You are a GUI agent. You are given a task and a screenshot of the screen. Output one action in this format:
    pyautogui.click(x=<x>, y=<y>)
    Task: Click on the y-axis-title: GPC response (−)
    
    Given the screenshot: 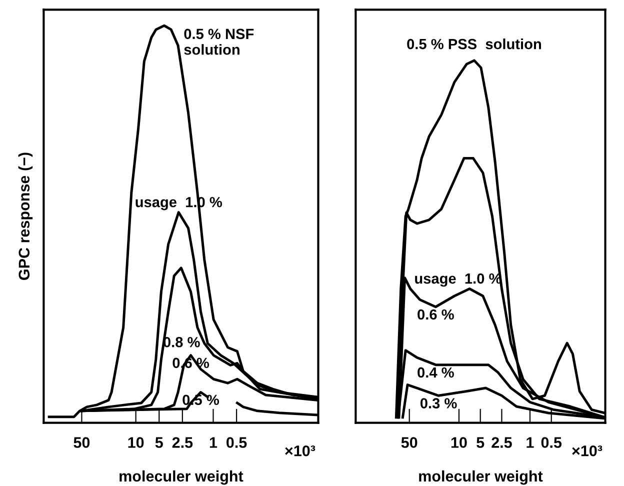 What is the action you would take?
    pyautogui.click(x=25, y=216)
    